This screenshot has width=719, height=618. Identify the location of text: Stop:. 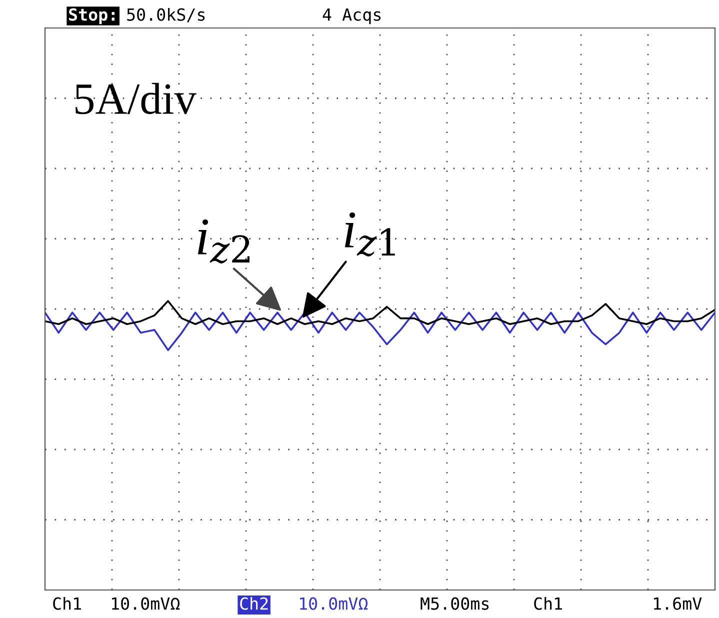
(91, 16).